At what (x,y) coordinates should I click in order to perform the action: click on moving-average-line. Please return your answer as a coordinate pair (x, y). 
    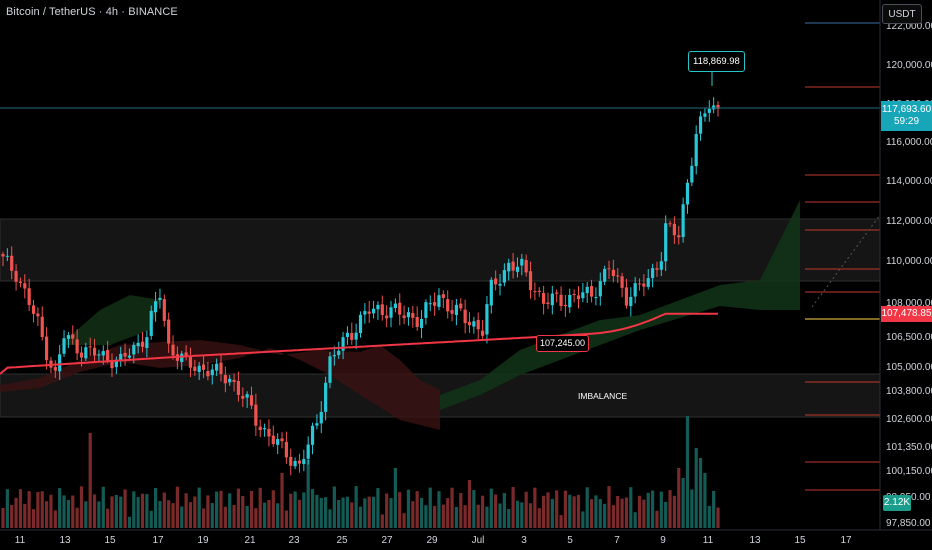
    Looking at the image, I should click on (359, 343).